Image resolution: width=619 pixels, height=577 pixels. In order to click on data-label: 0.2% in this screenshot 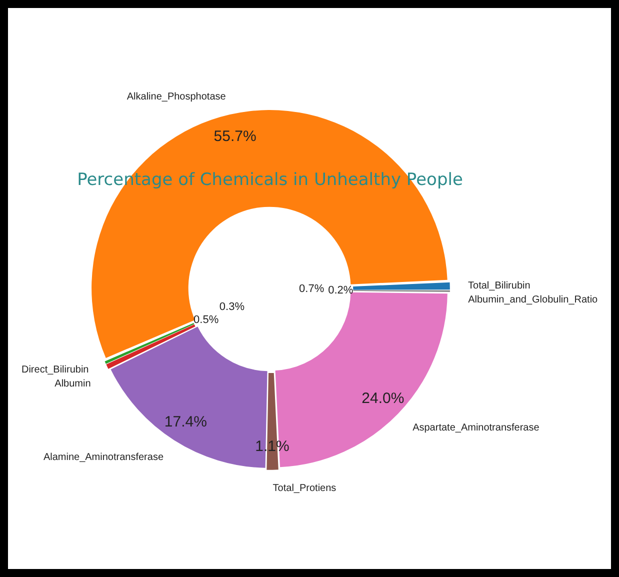, I will do `click(341, 290)`.